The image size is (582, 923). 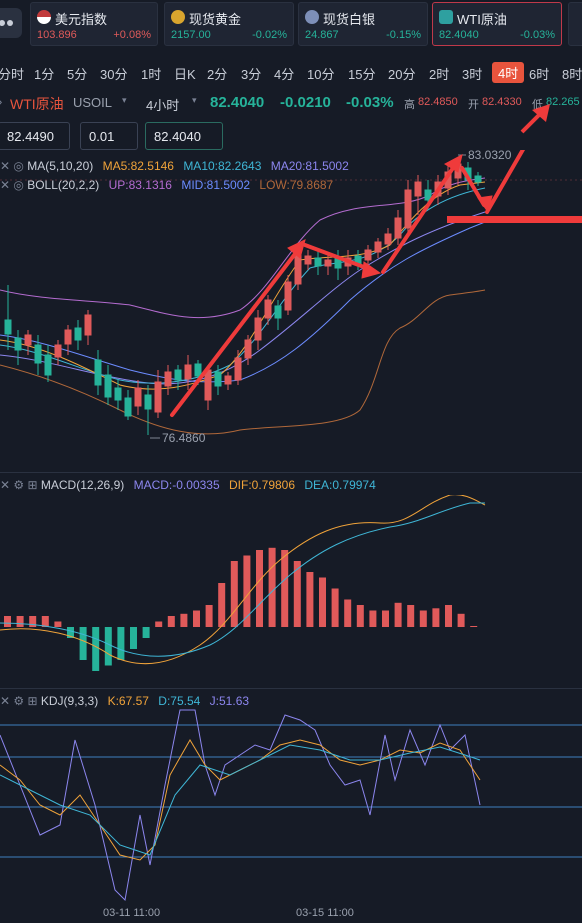 I want to click on symbol-dropdown-icon: ▾, so click(x=124, y=100).